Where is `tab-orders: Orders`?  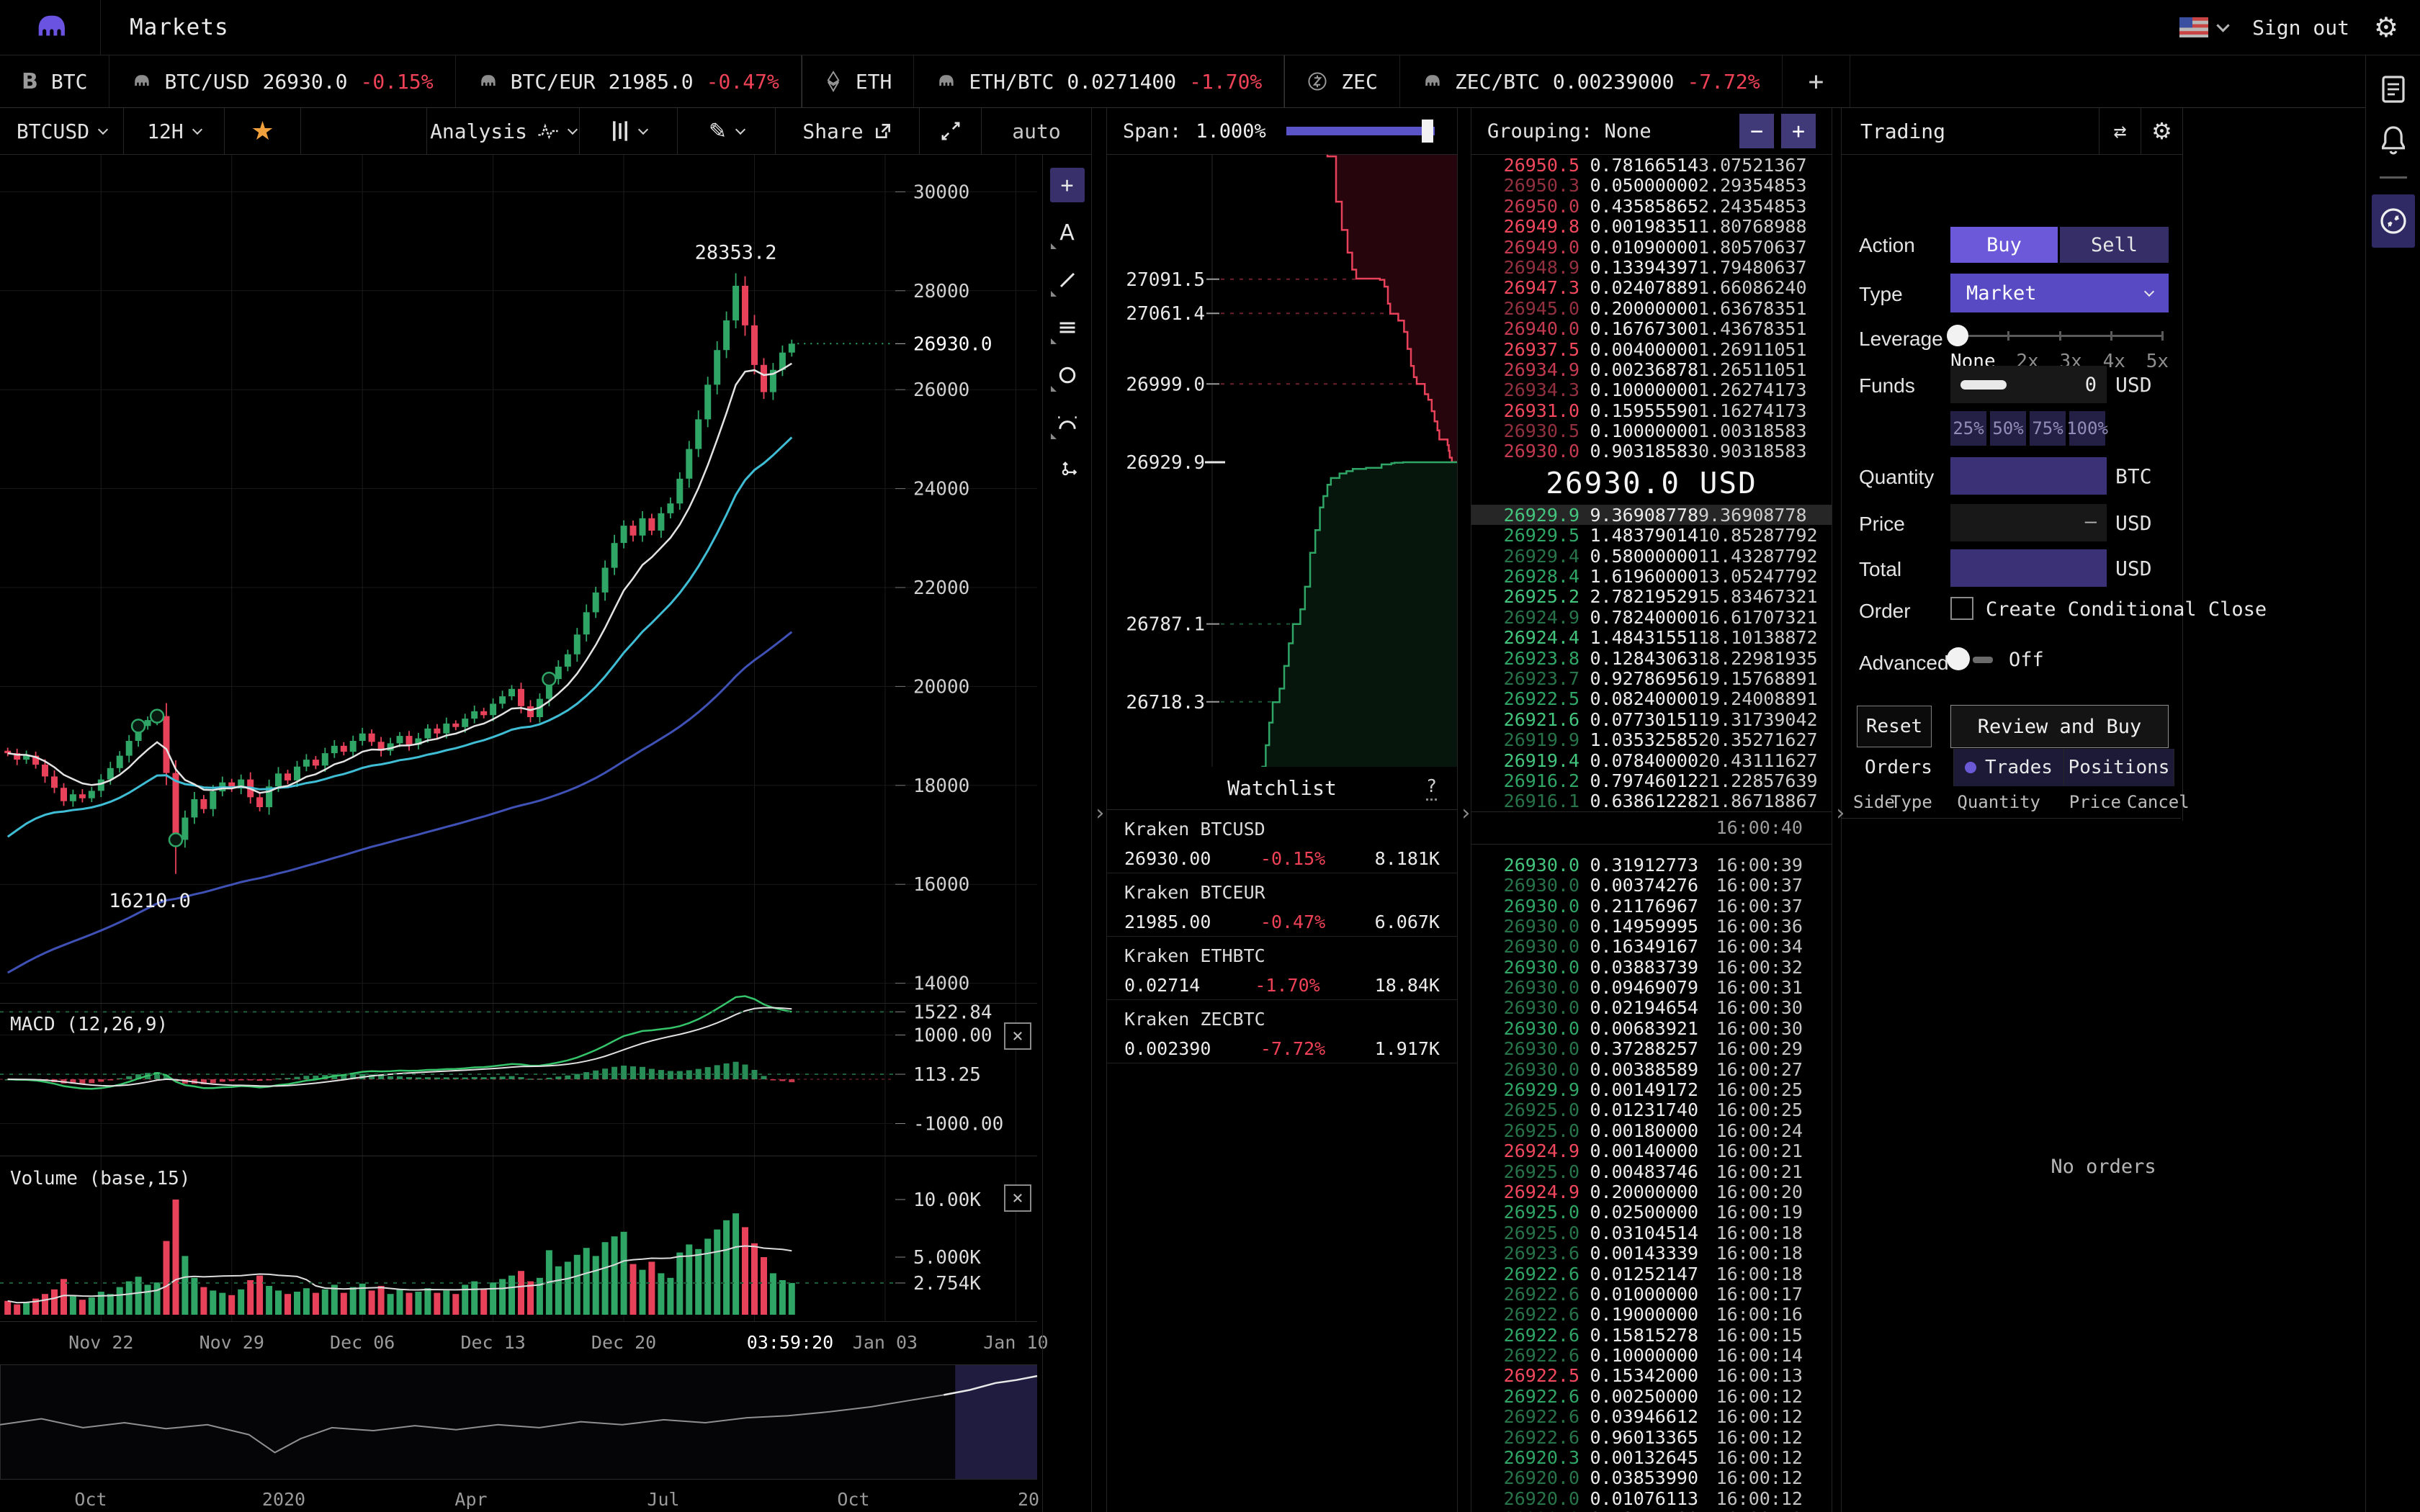
tab-orders: Orders is located at coordinates (1899, 767).